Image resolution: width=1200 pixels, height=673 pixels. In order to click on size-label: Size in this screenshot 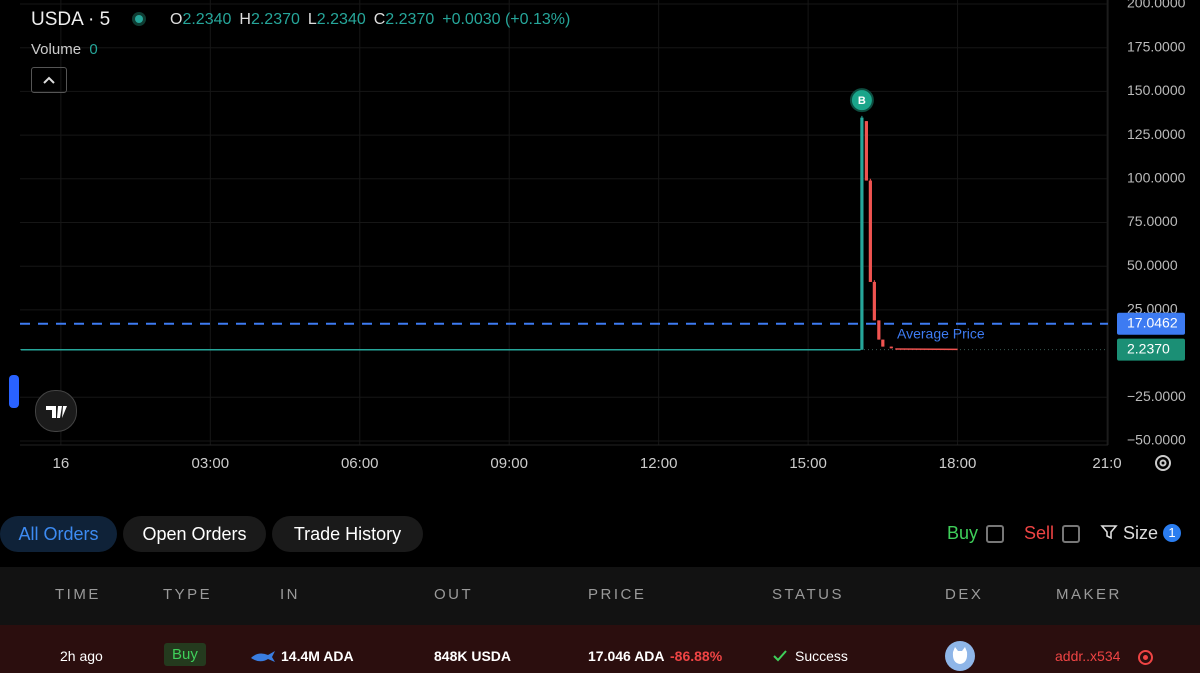, I will do `click(1141, 533)`.